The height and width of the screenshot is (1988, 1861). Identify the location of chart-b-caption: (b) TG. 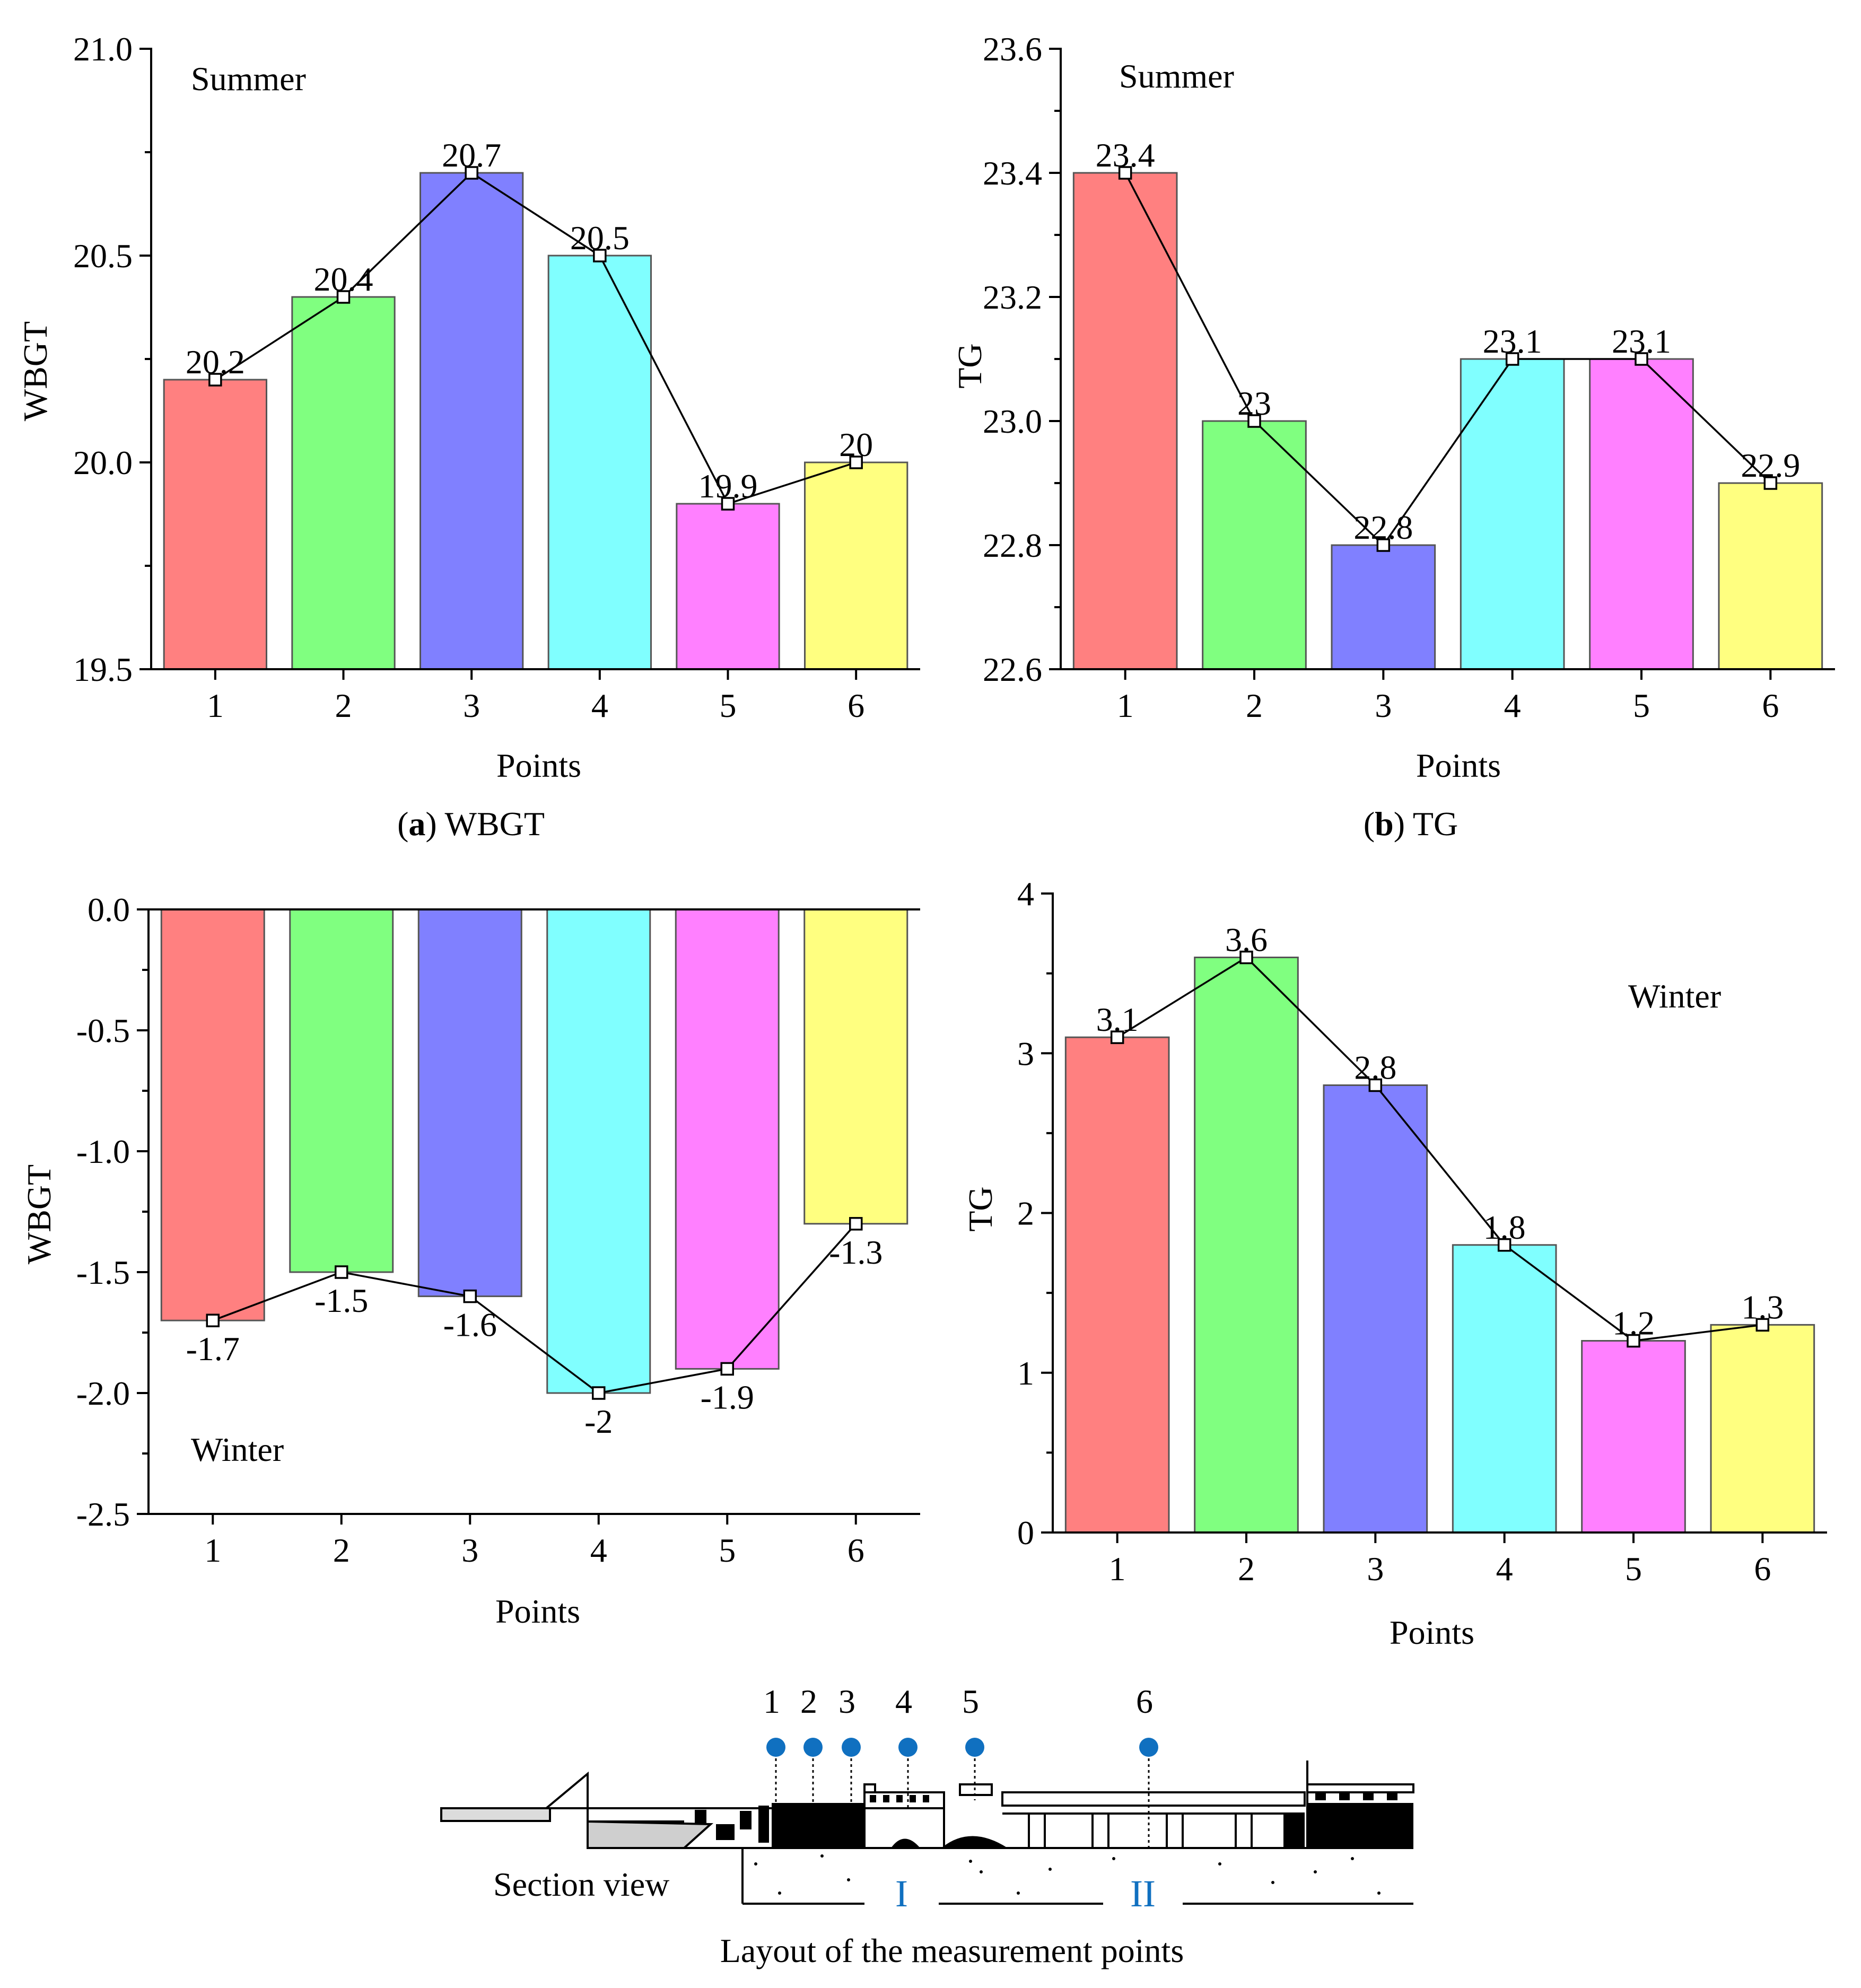
(1411, 824).